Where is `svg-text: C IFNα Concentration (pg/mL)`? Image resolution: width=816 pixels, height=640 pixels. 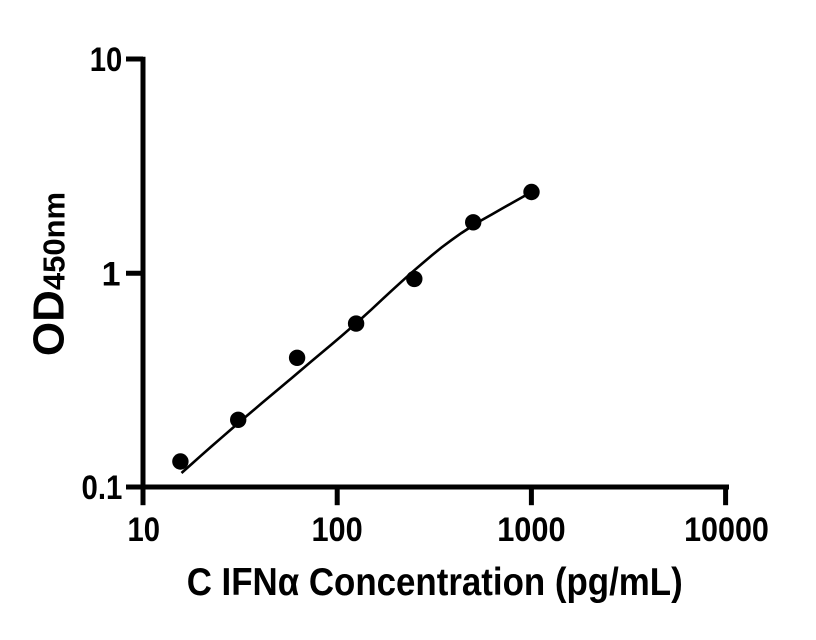
svg-text: C IFNα Concentration (pg/mL) is located at coordinates (435, 582).